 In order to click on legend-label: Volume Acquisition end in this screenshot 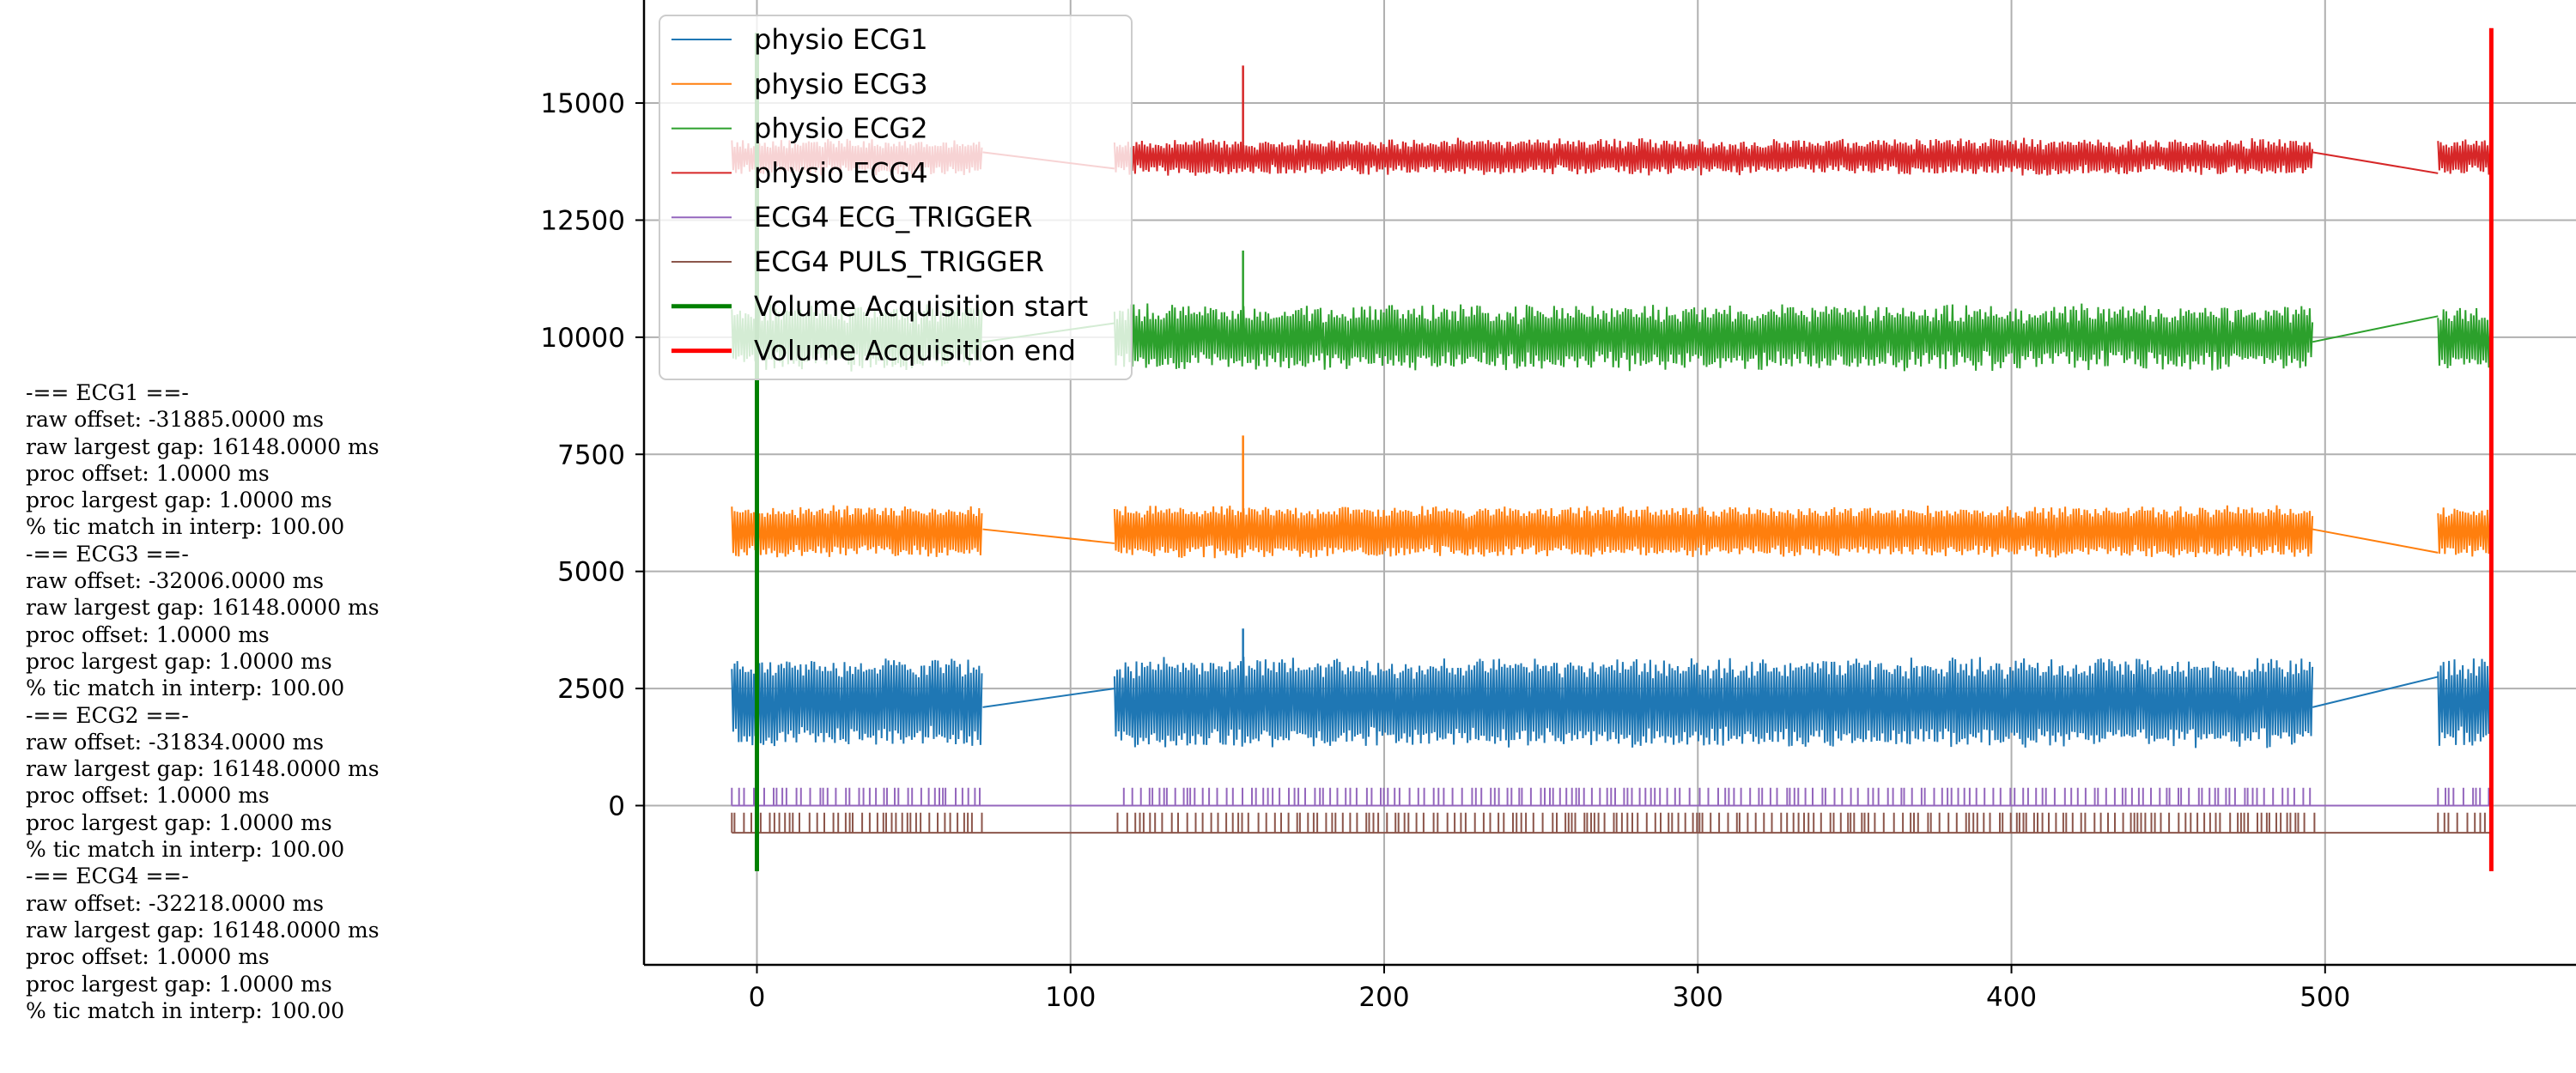, I will do `click(915, 351)`.